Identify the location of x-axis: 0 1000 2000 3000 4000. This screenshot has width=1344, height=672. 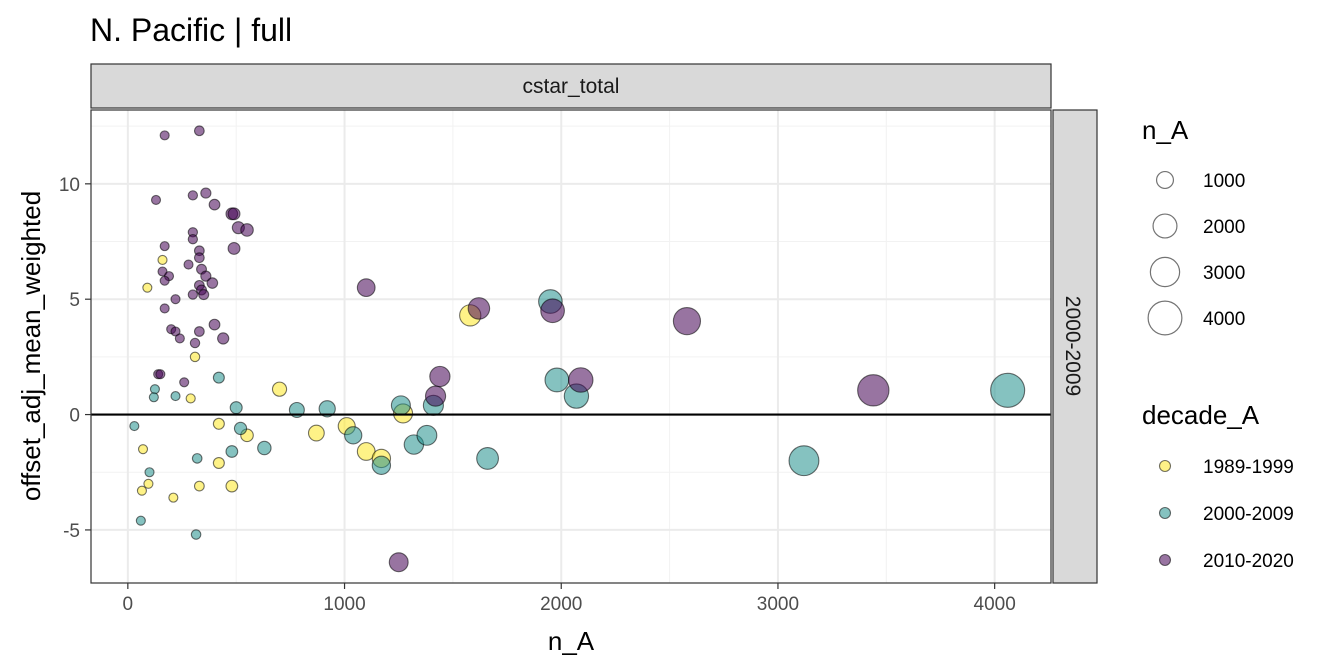
(569, 599).